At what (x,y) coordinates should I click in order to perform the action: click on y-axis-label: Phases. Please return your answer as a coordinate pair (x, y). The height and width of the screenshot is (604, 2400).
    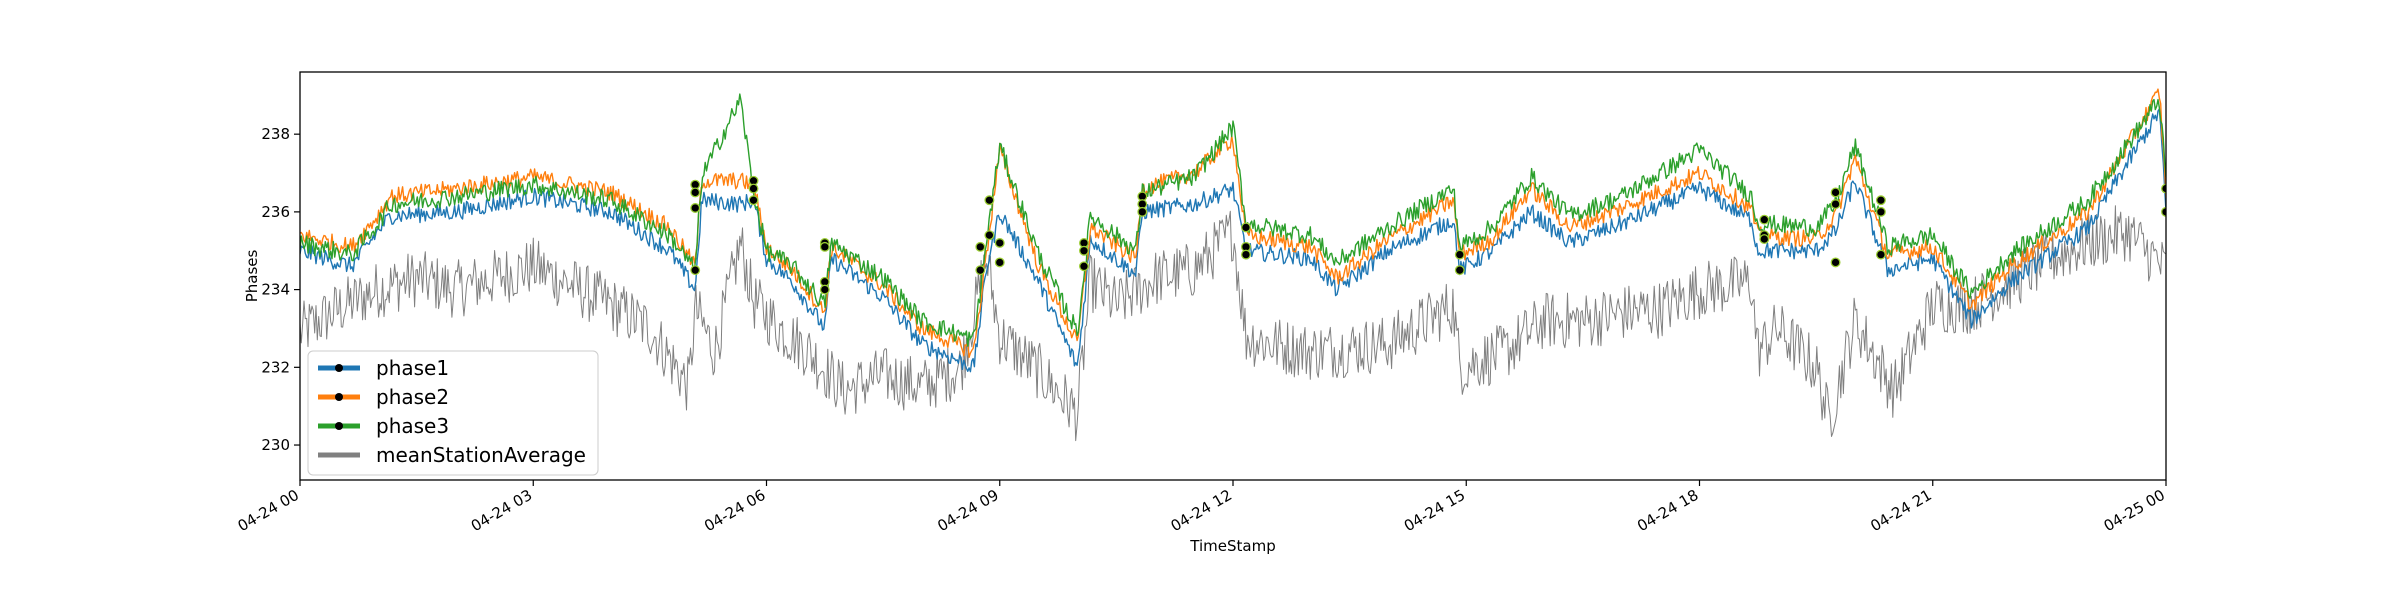
    Looking at the image, I should click on (252, 276).